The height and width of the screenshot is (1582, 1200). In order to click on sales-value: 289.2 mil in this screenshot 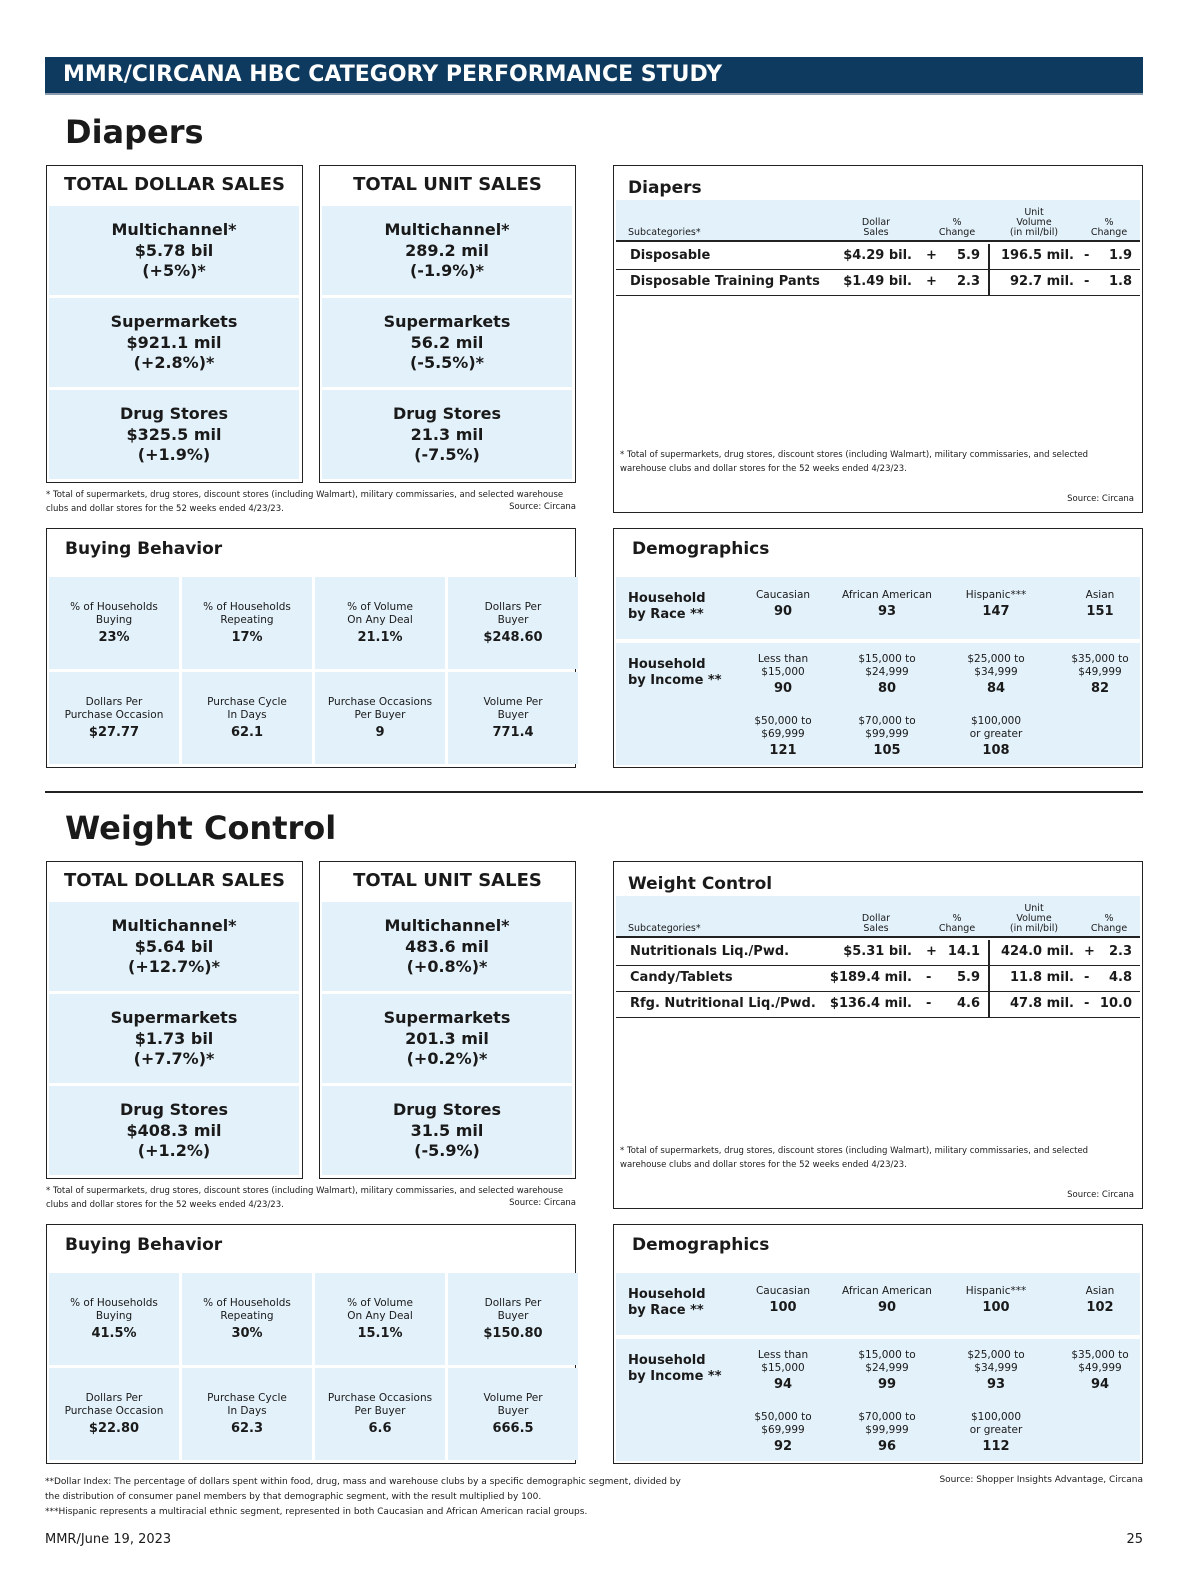, I will do `click(447, 250)`.